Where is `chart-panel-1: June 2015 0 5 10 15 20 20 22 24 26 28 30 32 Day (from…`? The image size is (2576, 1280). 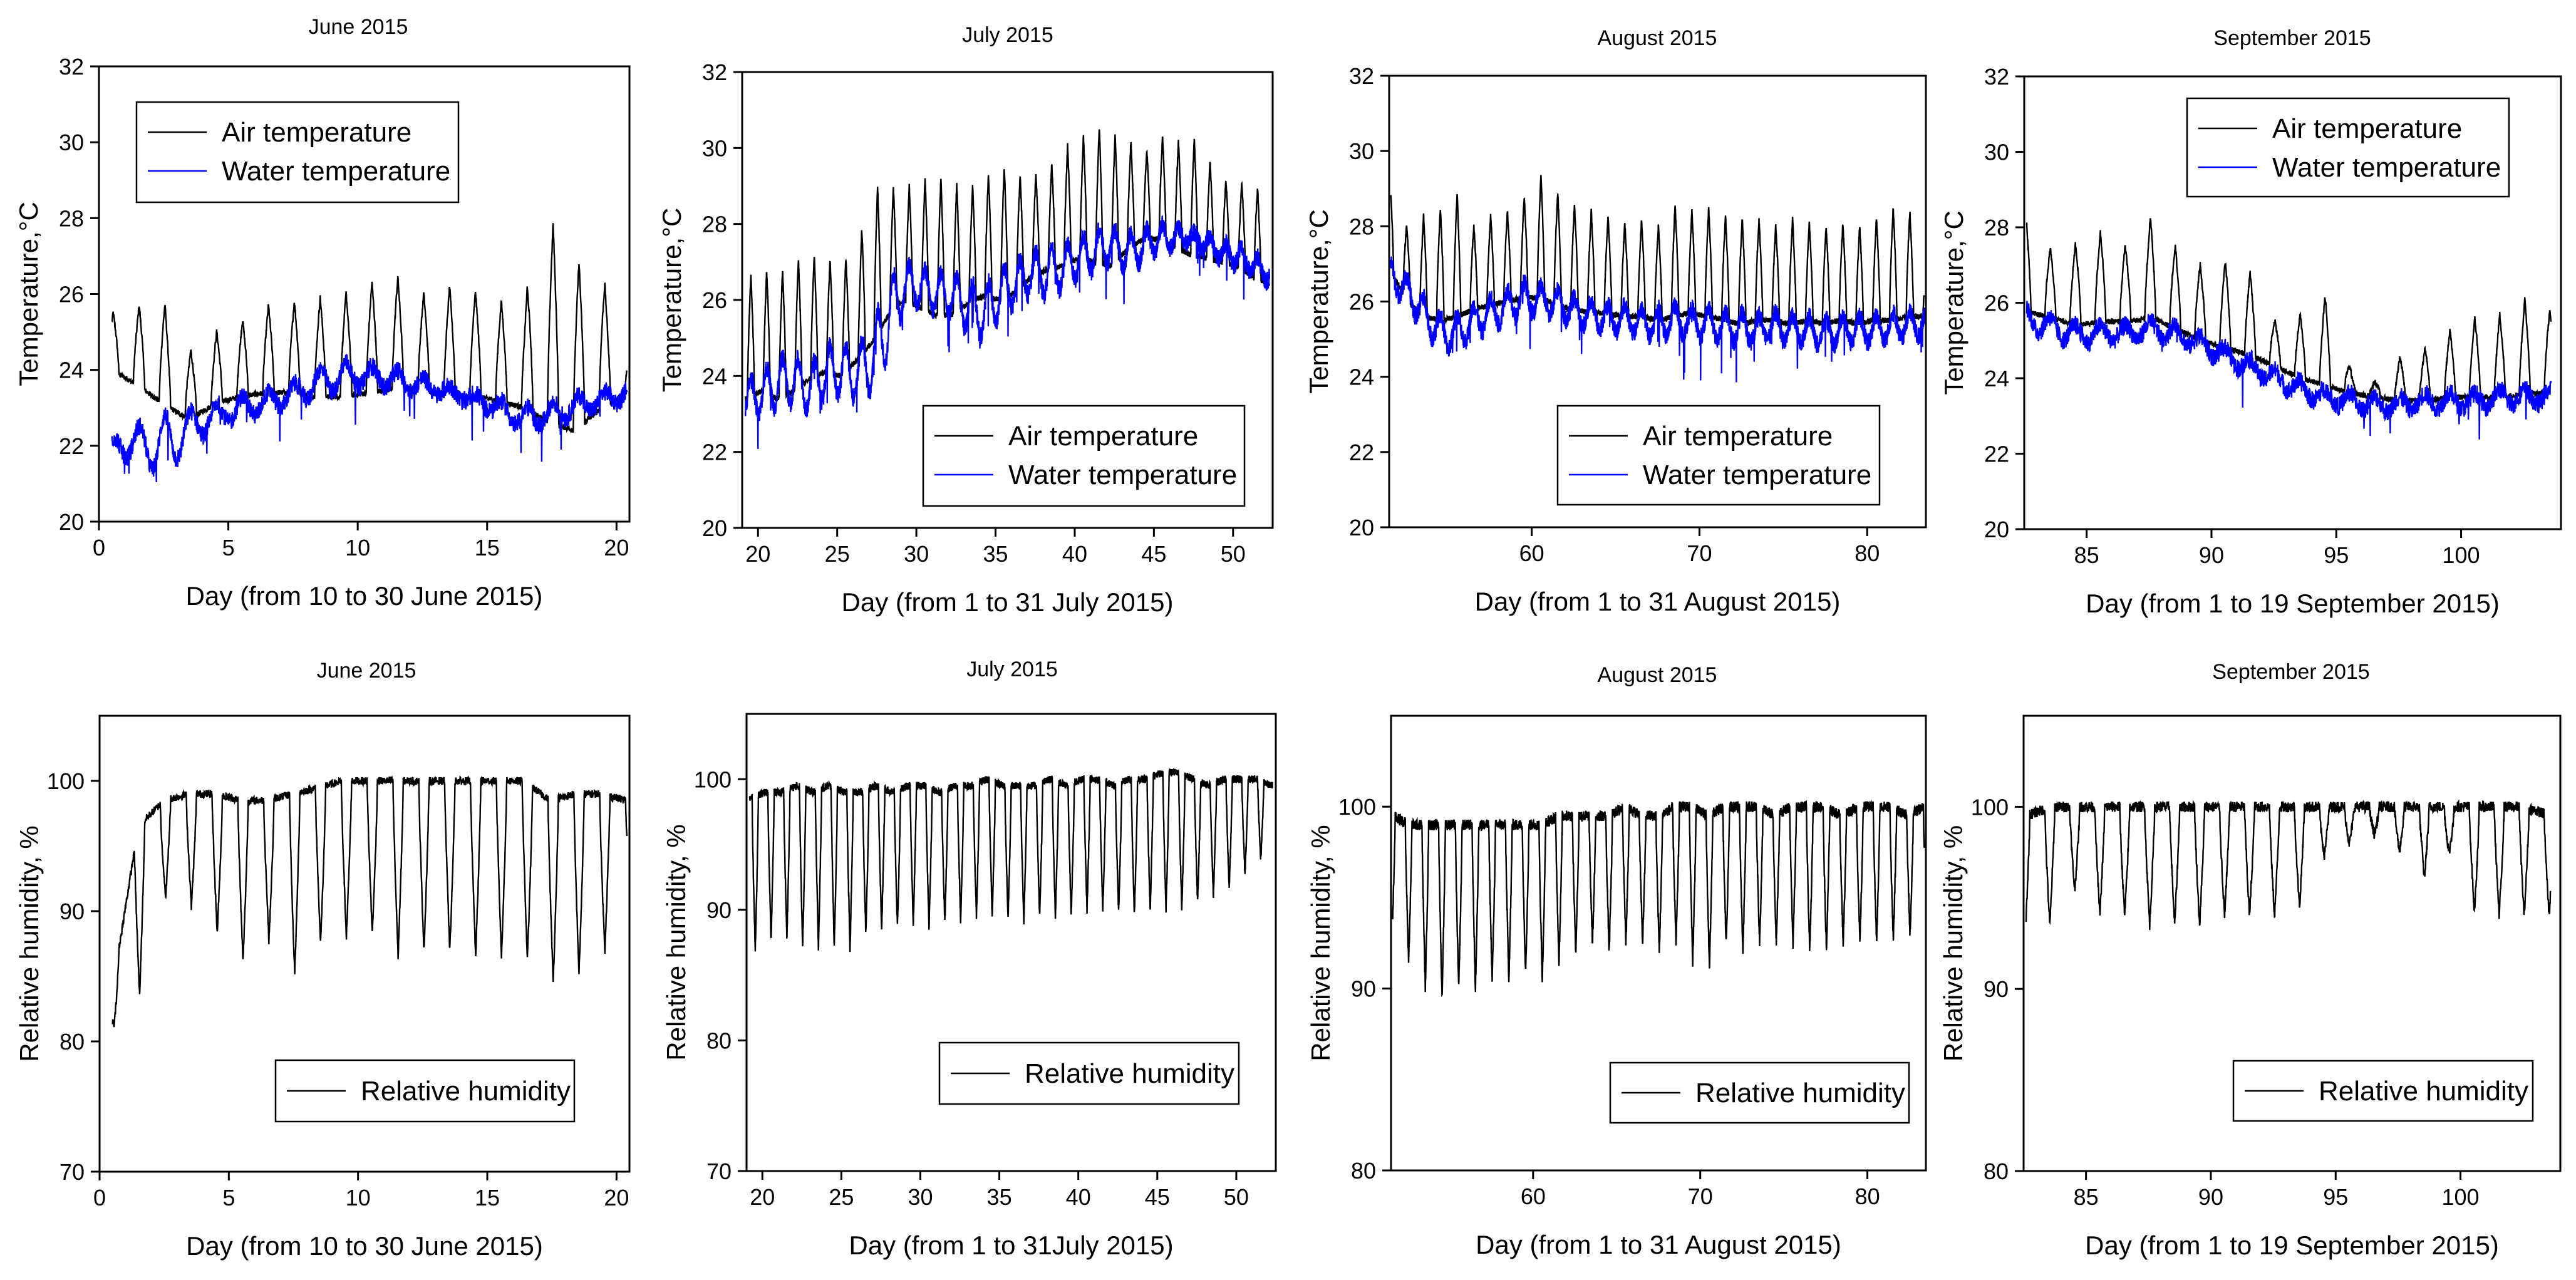 chart-panel-1: June 2015 0 5 10 15 20 20 22 24 26 28 30 32 Day (from… is located at coordinates (322, 313).